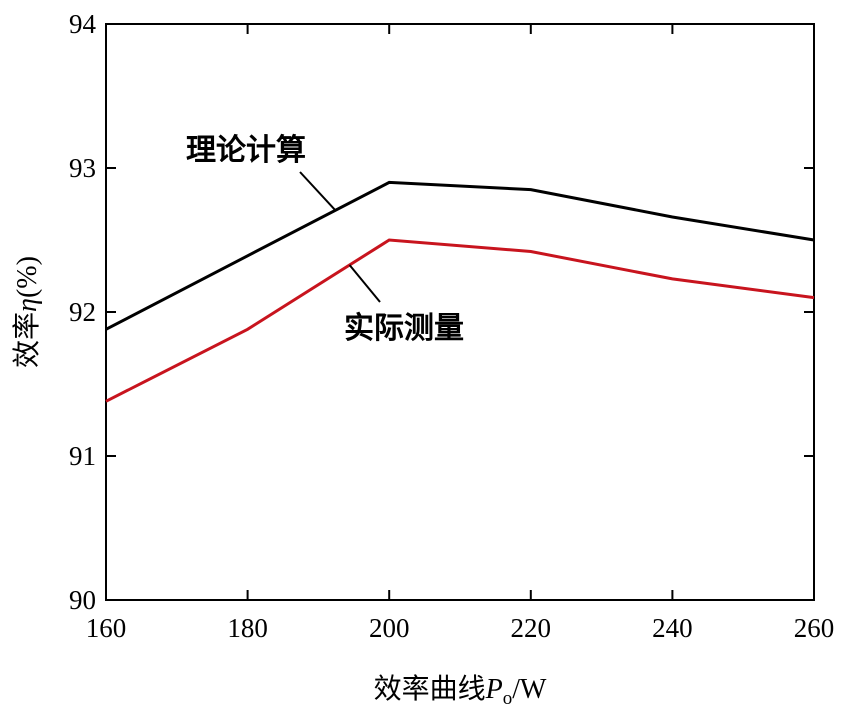 This screenshot has width=847, height=709. Describe the element at coordinates (814, 628) in the screenshot. I see `x-tick-label: 260` at that location.